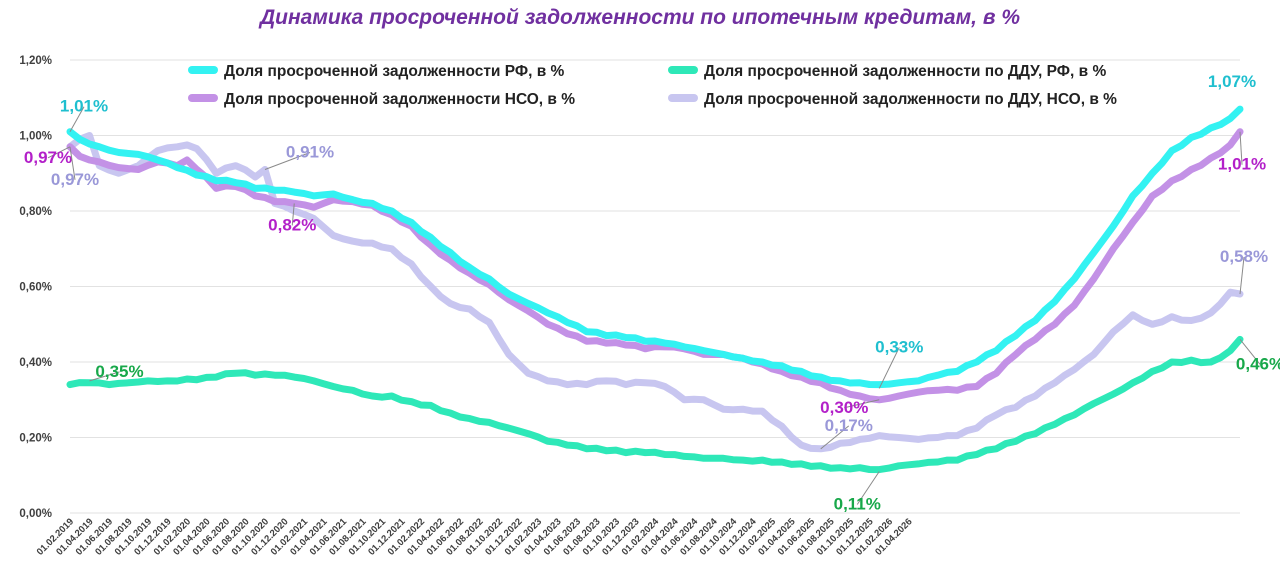 This screenshot has width=1280, height=586. What do you see at coordinates (35, 363) in the screenshot?
I see `y-tick-label: 0,40%` at bounding box center [35, 363].